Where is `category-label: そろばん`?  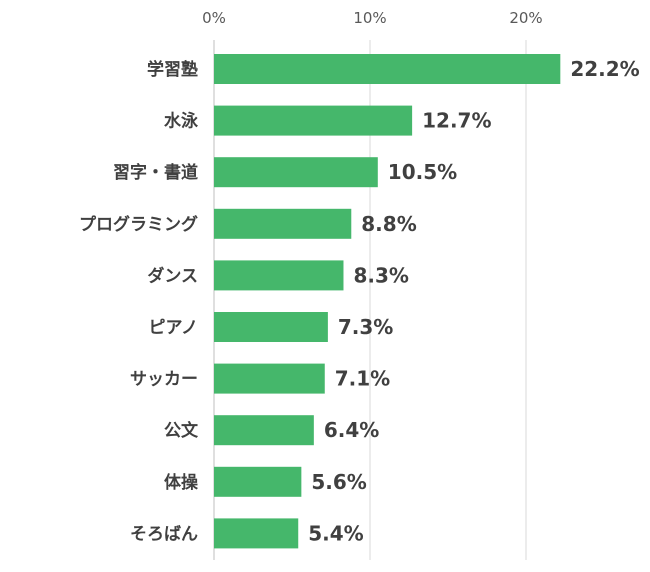 category-label: そろばん is located at coordinates (164, 534).